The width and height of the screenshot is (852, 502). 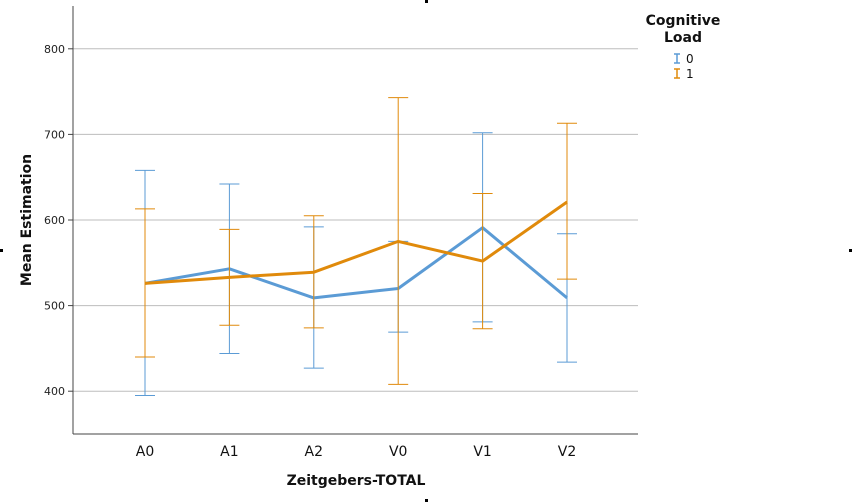 I want to click on legend-items: 01, so click(x=684, y=66).